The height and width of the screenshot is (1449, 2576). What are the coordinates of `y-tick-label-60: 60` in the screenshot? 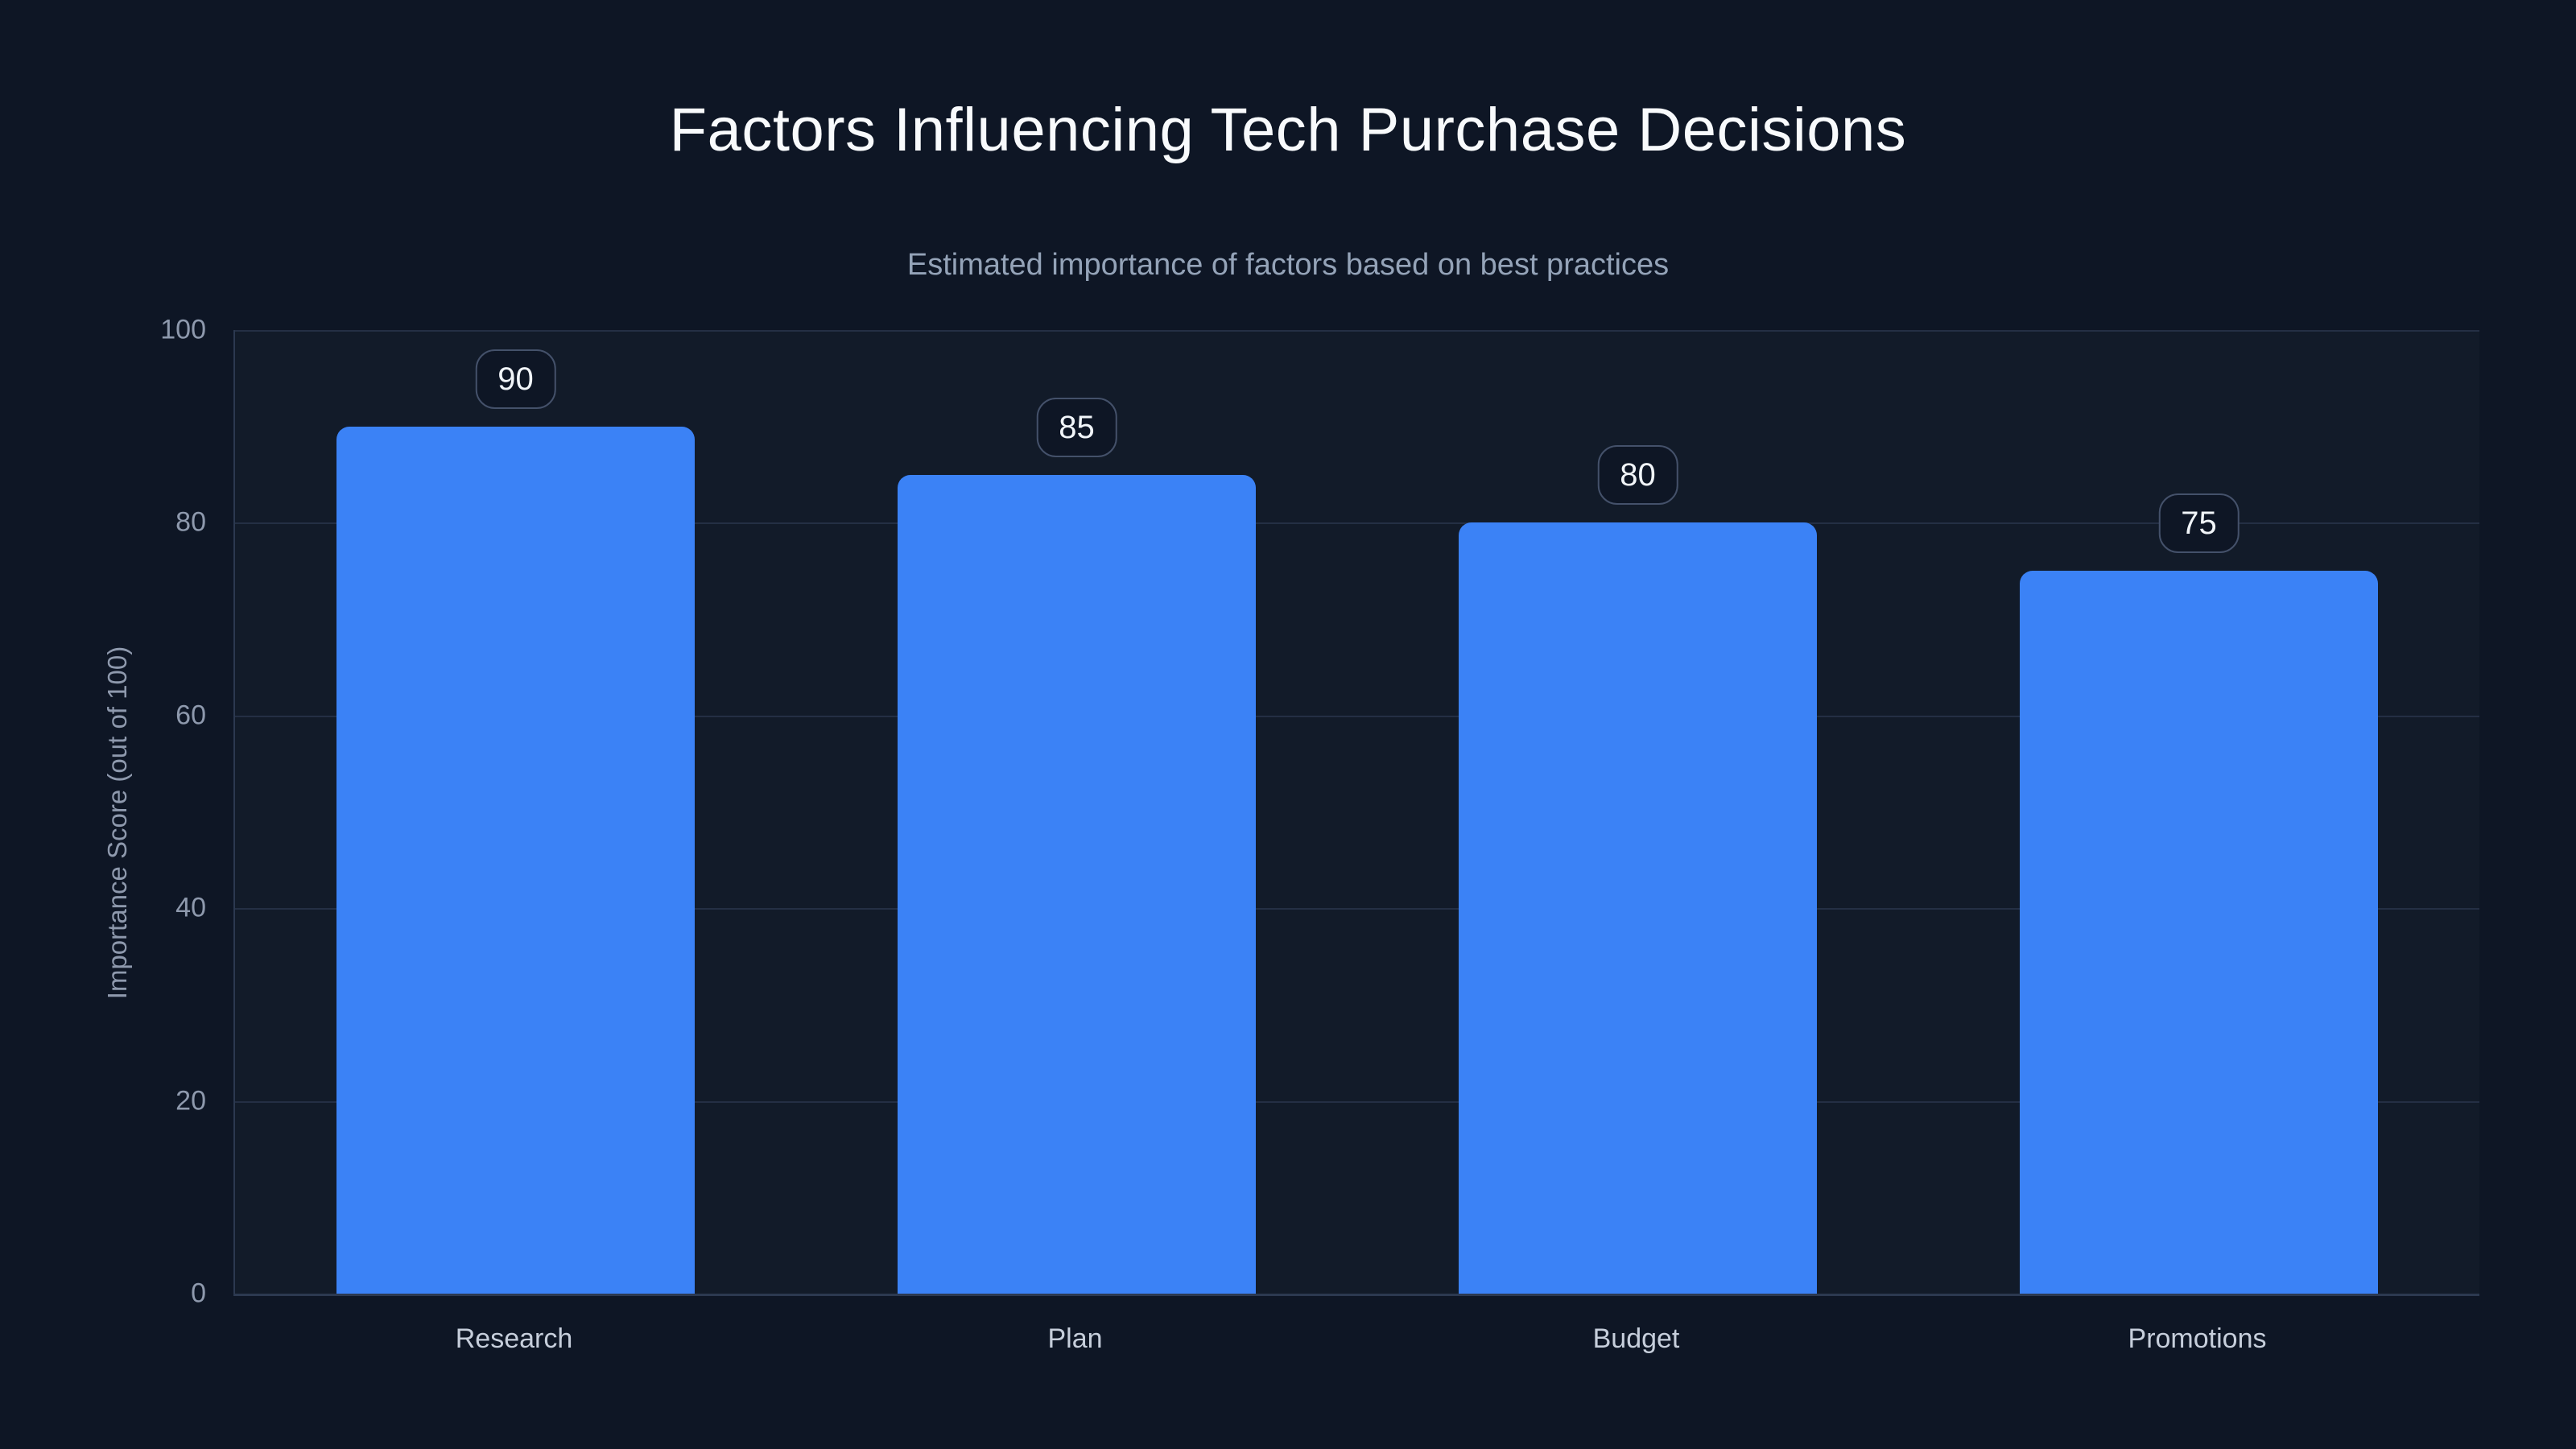 It's located at (190, 715).